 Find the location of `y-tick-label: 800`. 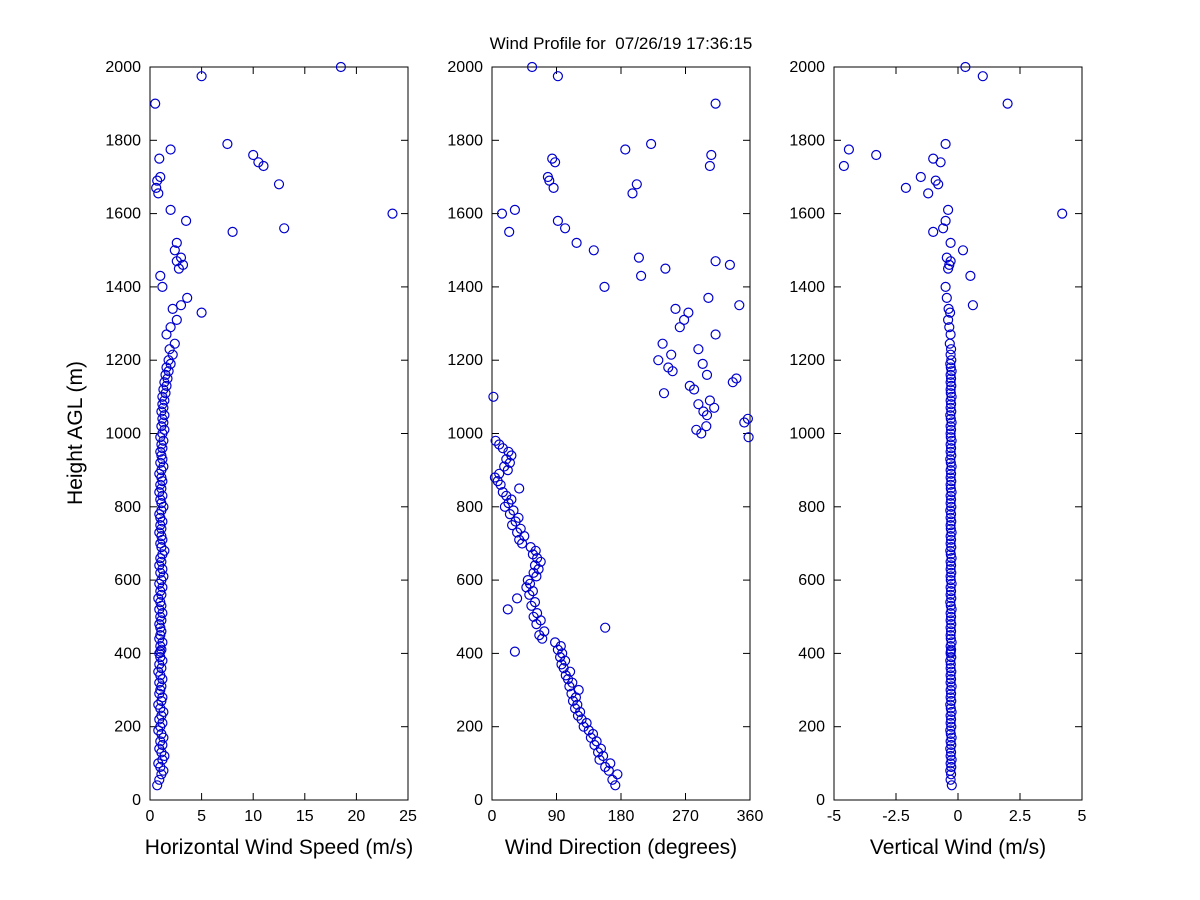

y-tick-label: 800 is located at coordinates (469, 507).